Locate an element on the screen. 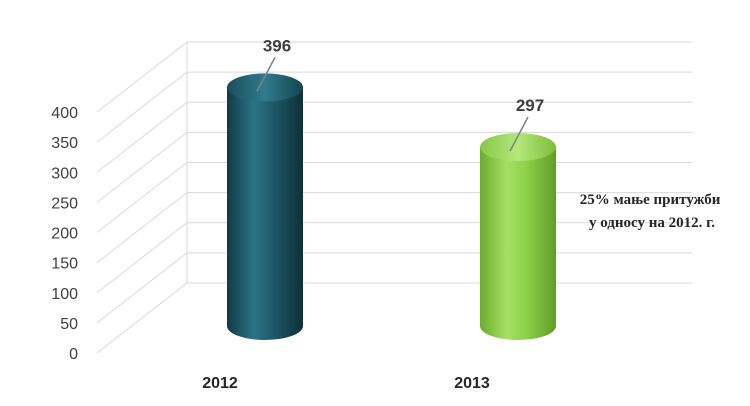 This screenshot has width=750, height=406. x-tick-label: 2012 is located at coordinates (220, 383).